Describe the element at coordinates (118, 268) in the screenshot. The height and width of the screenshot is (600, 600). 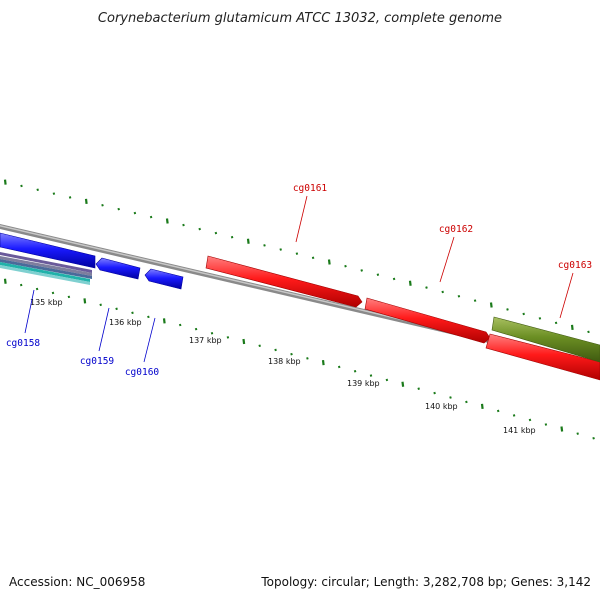
I see `gene-cg0159` at that location.